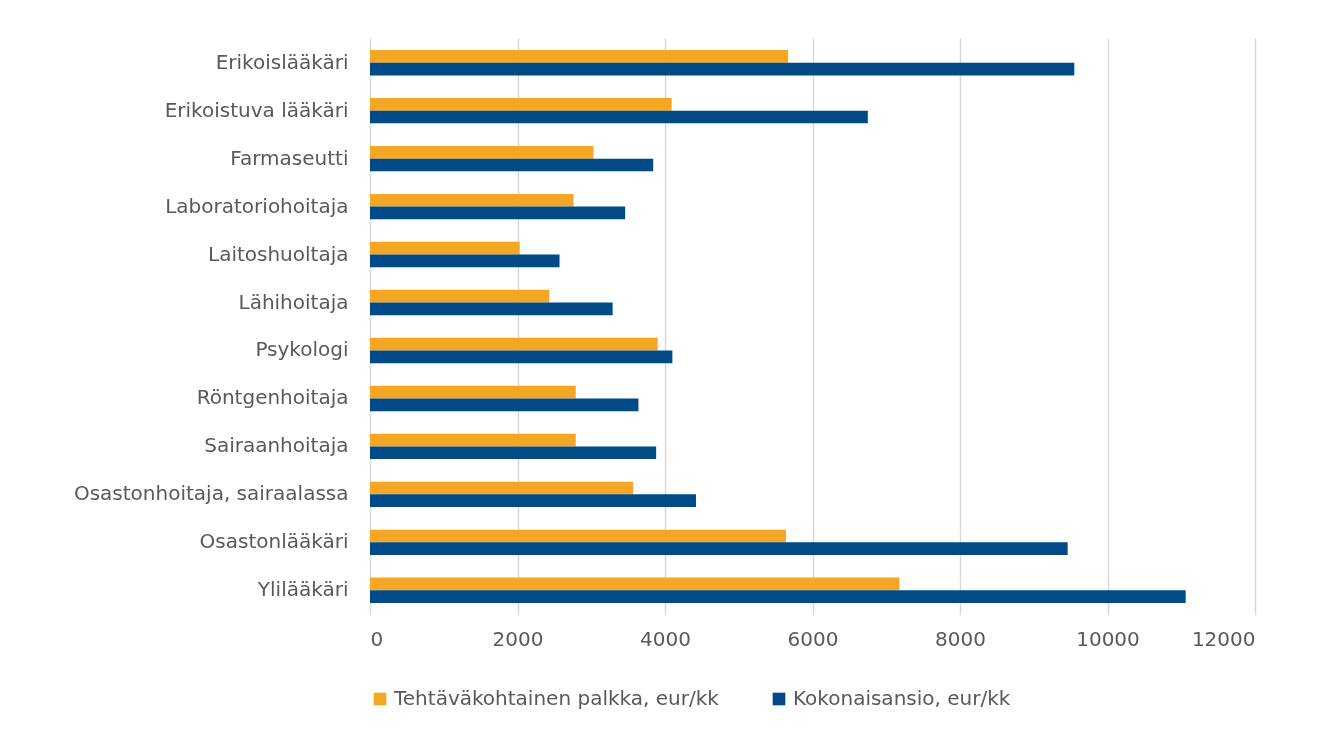 This screenshot has width=1320, height=729. What do you see at coordinates (276, 445) in the screenshot?
I see `y-tick-label: Sairaanhoitaja` at bounding box center [276, 445].